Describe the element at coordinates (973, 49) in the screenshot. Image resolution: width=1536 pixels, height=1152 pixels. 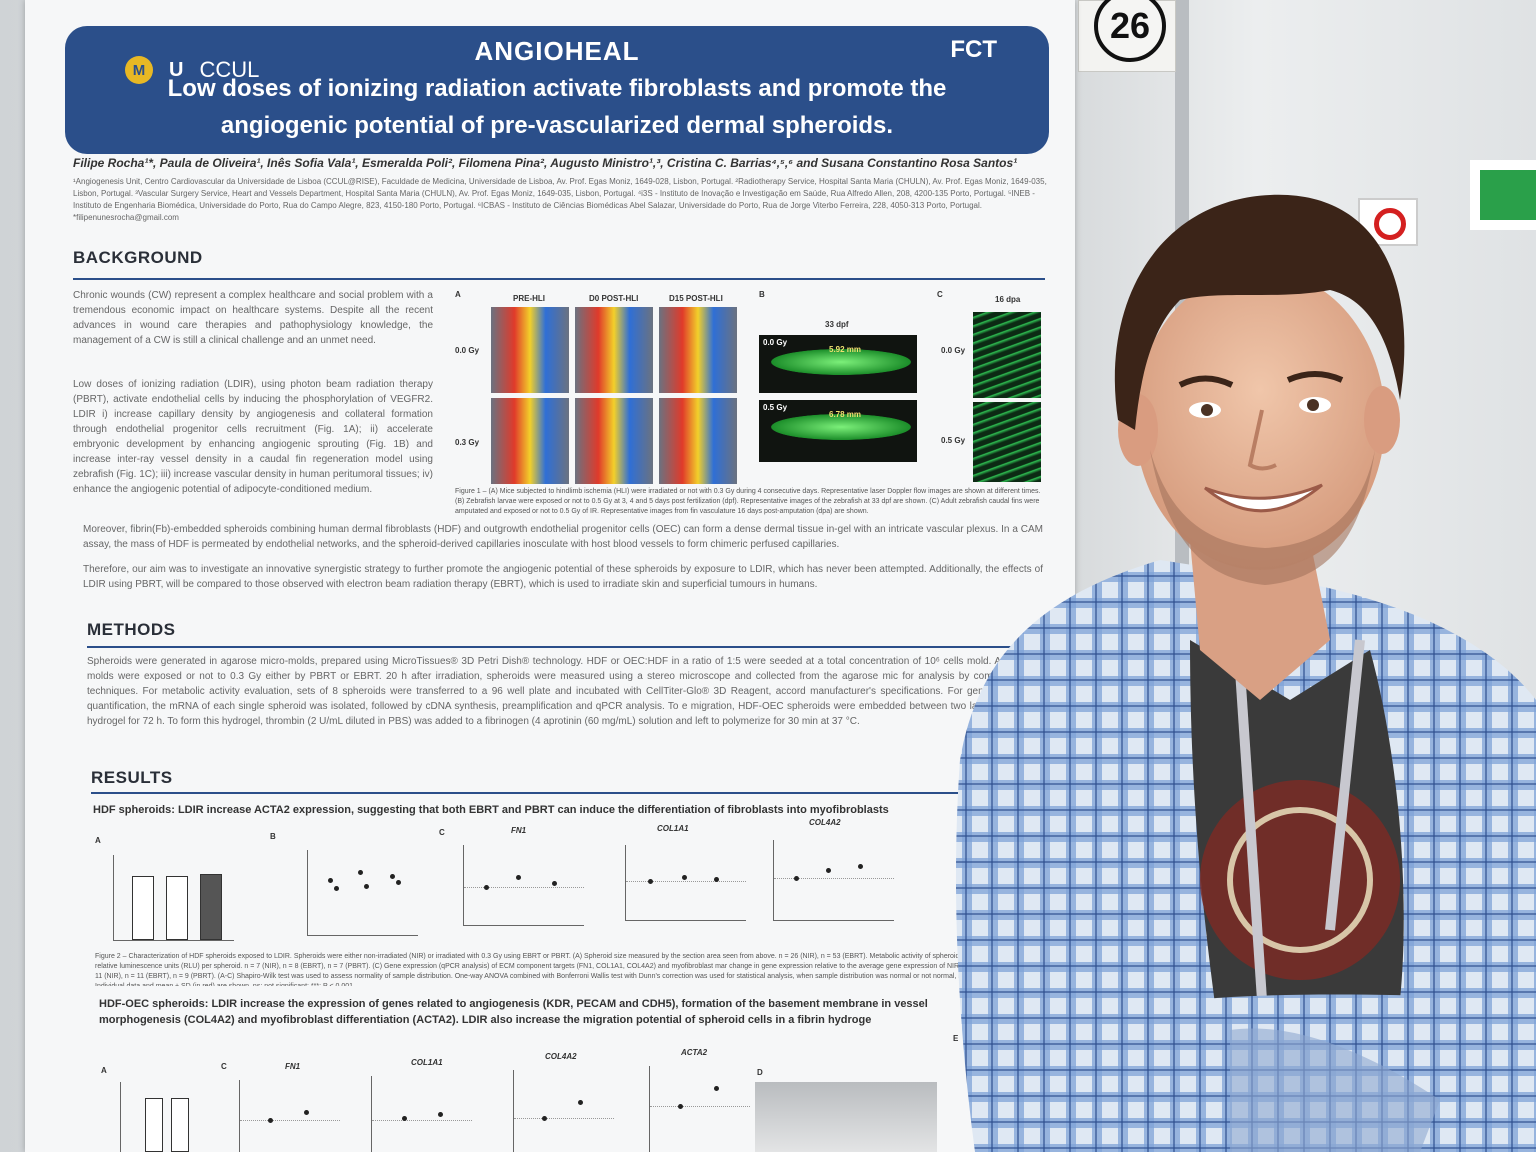
I see `fct-logo: FCT` at that location.